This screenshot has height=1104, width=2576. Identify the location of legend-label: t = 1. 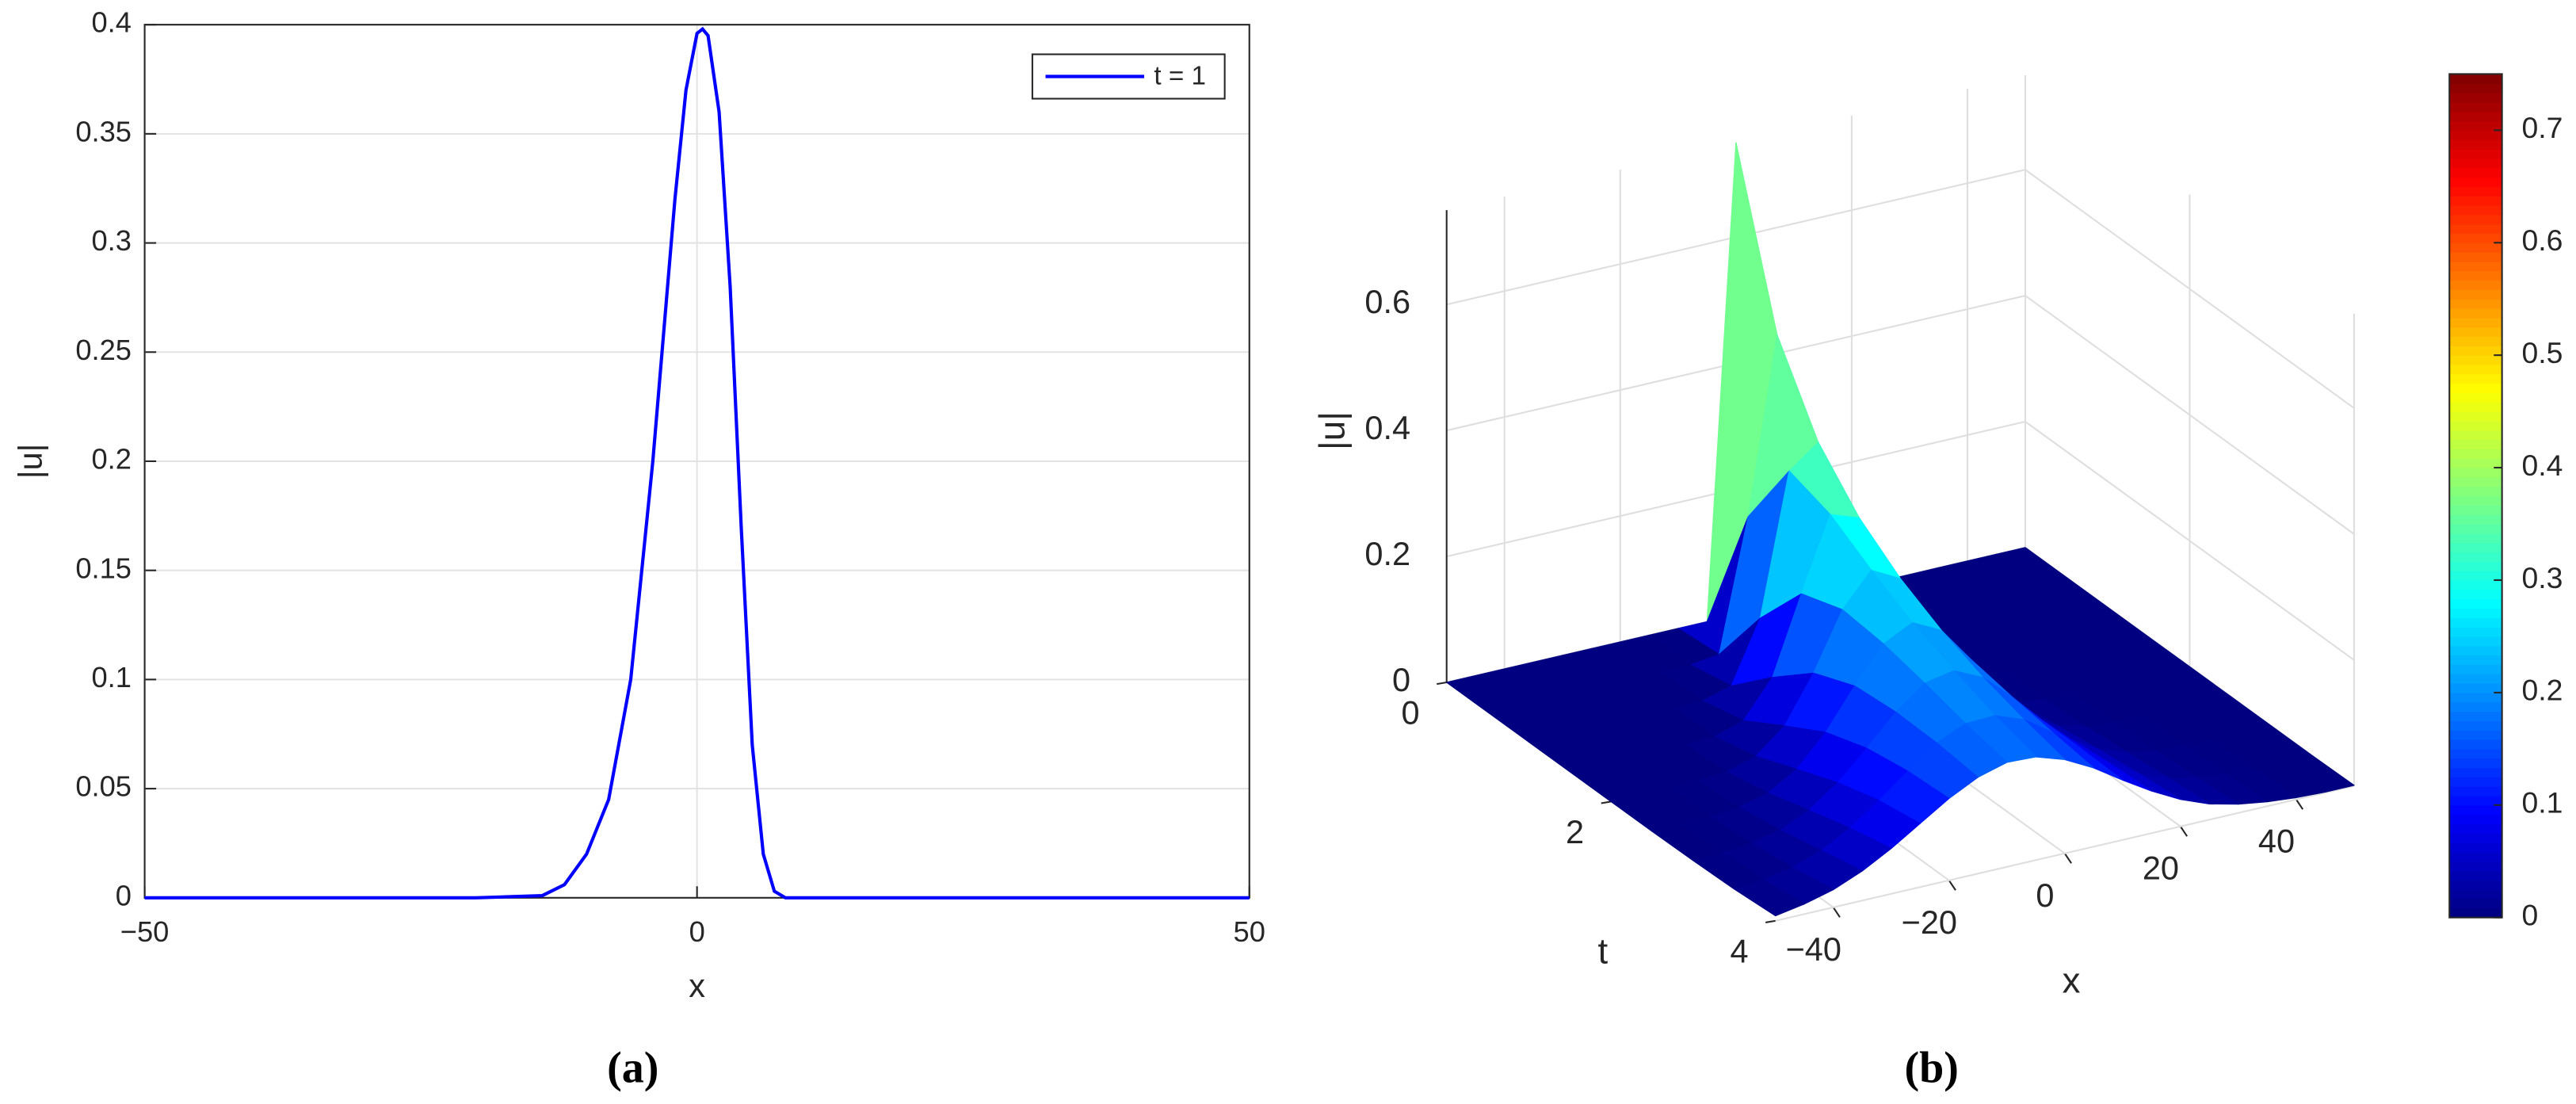
(1180, 76).